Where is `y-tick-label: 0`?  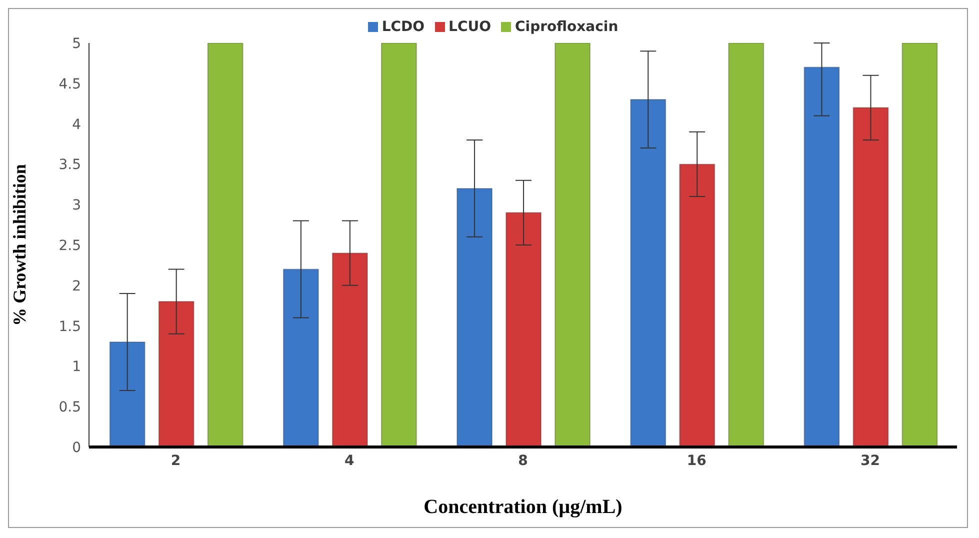
y-tick-label: 0 is located at coordinates (76, 448).